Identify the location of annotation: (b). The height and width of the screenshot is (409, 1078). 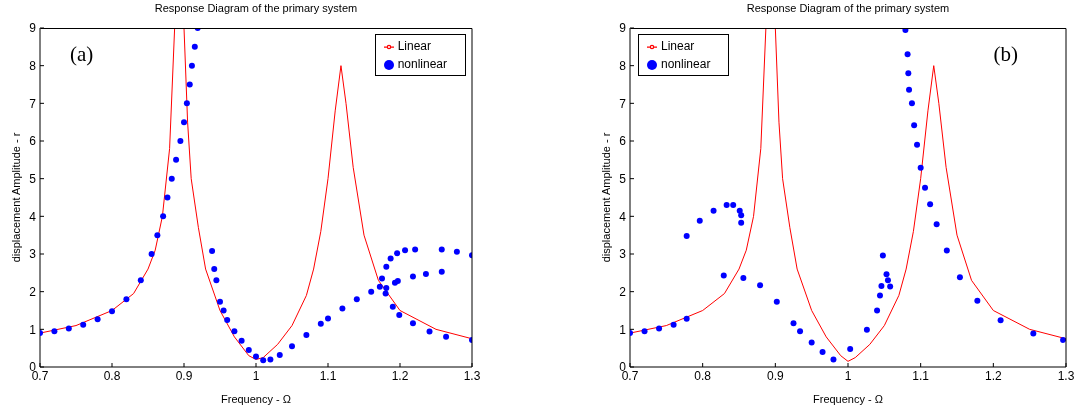
(1005, 54).